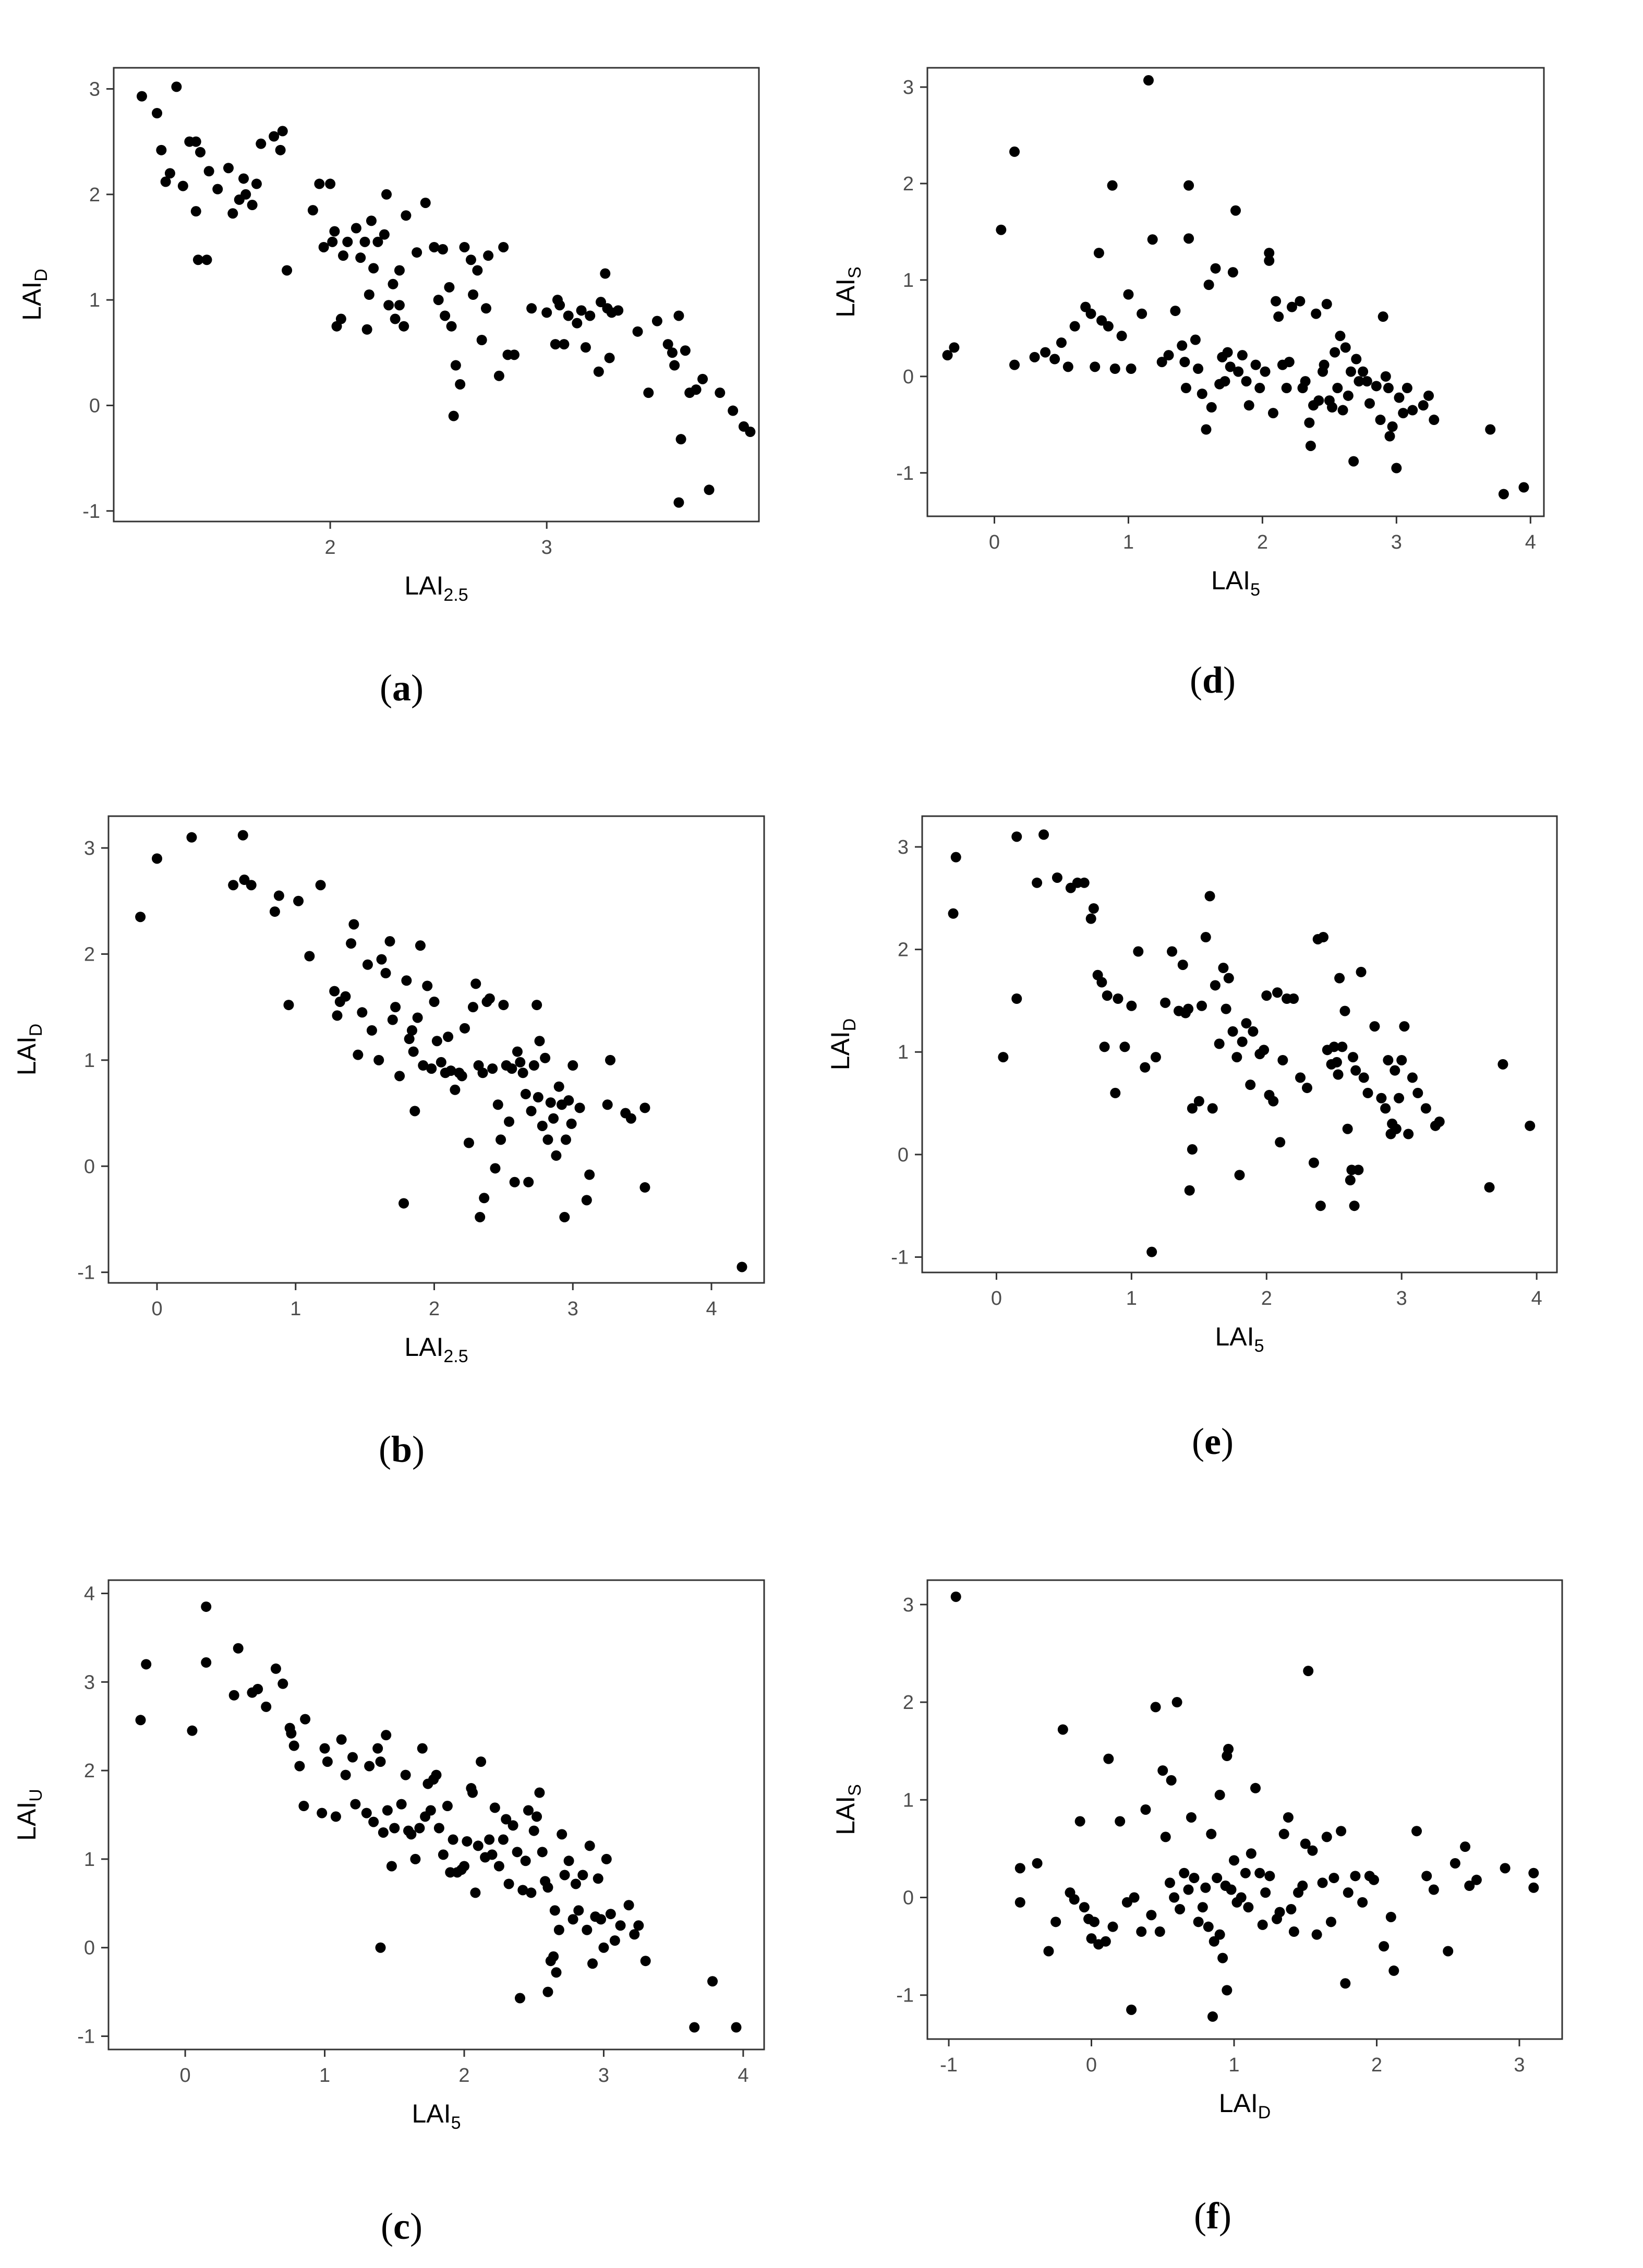  What do you see at coordinates (1212, 1442) in the screenshot?
I see `panel-label-letter: e` at bounding box center [1212, 1442].